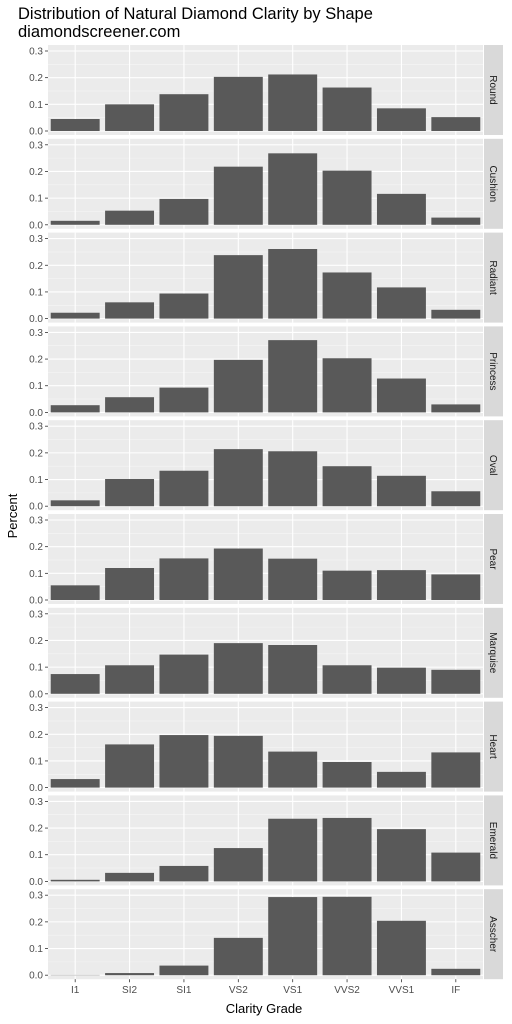  What do you see at coordinates (401, 779) in the screenshot?
I see `bar-heart-vvs1` at bounding box center [401, 779].